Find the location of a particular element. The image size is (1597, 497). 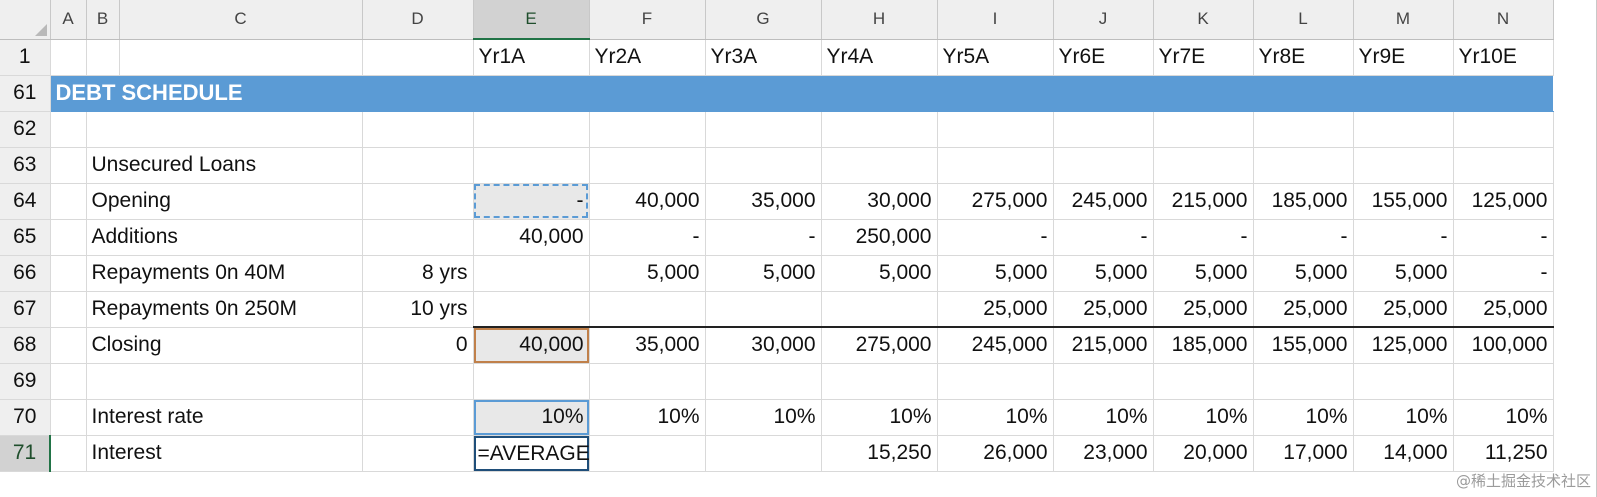

cell-a64 is located at coordinates (68, 201).